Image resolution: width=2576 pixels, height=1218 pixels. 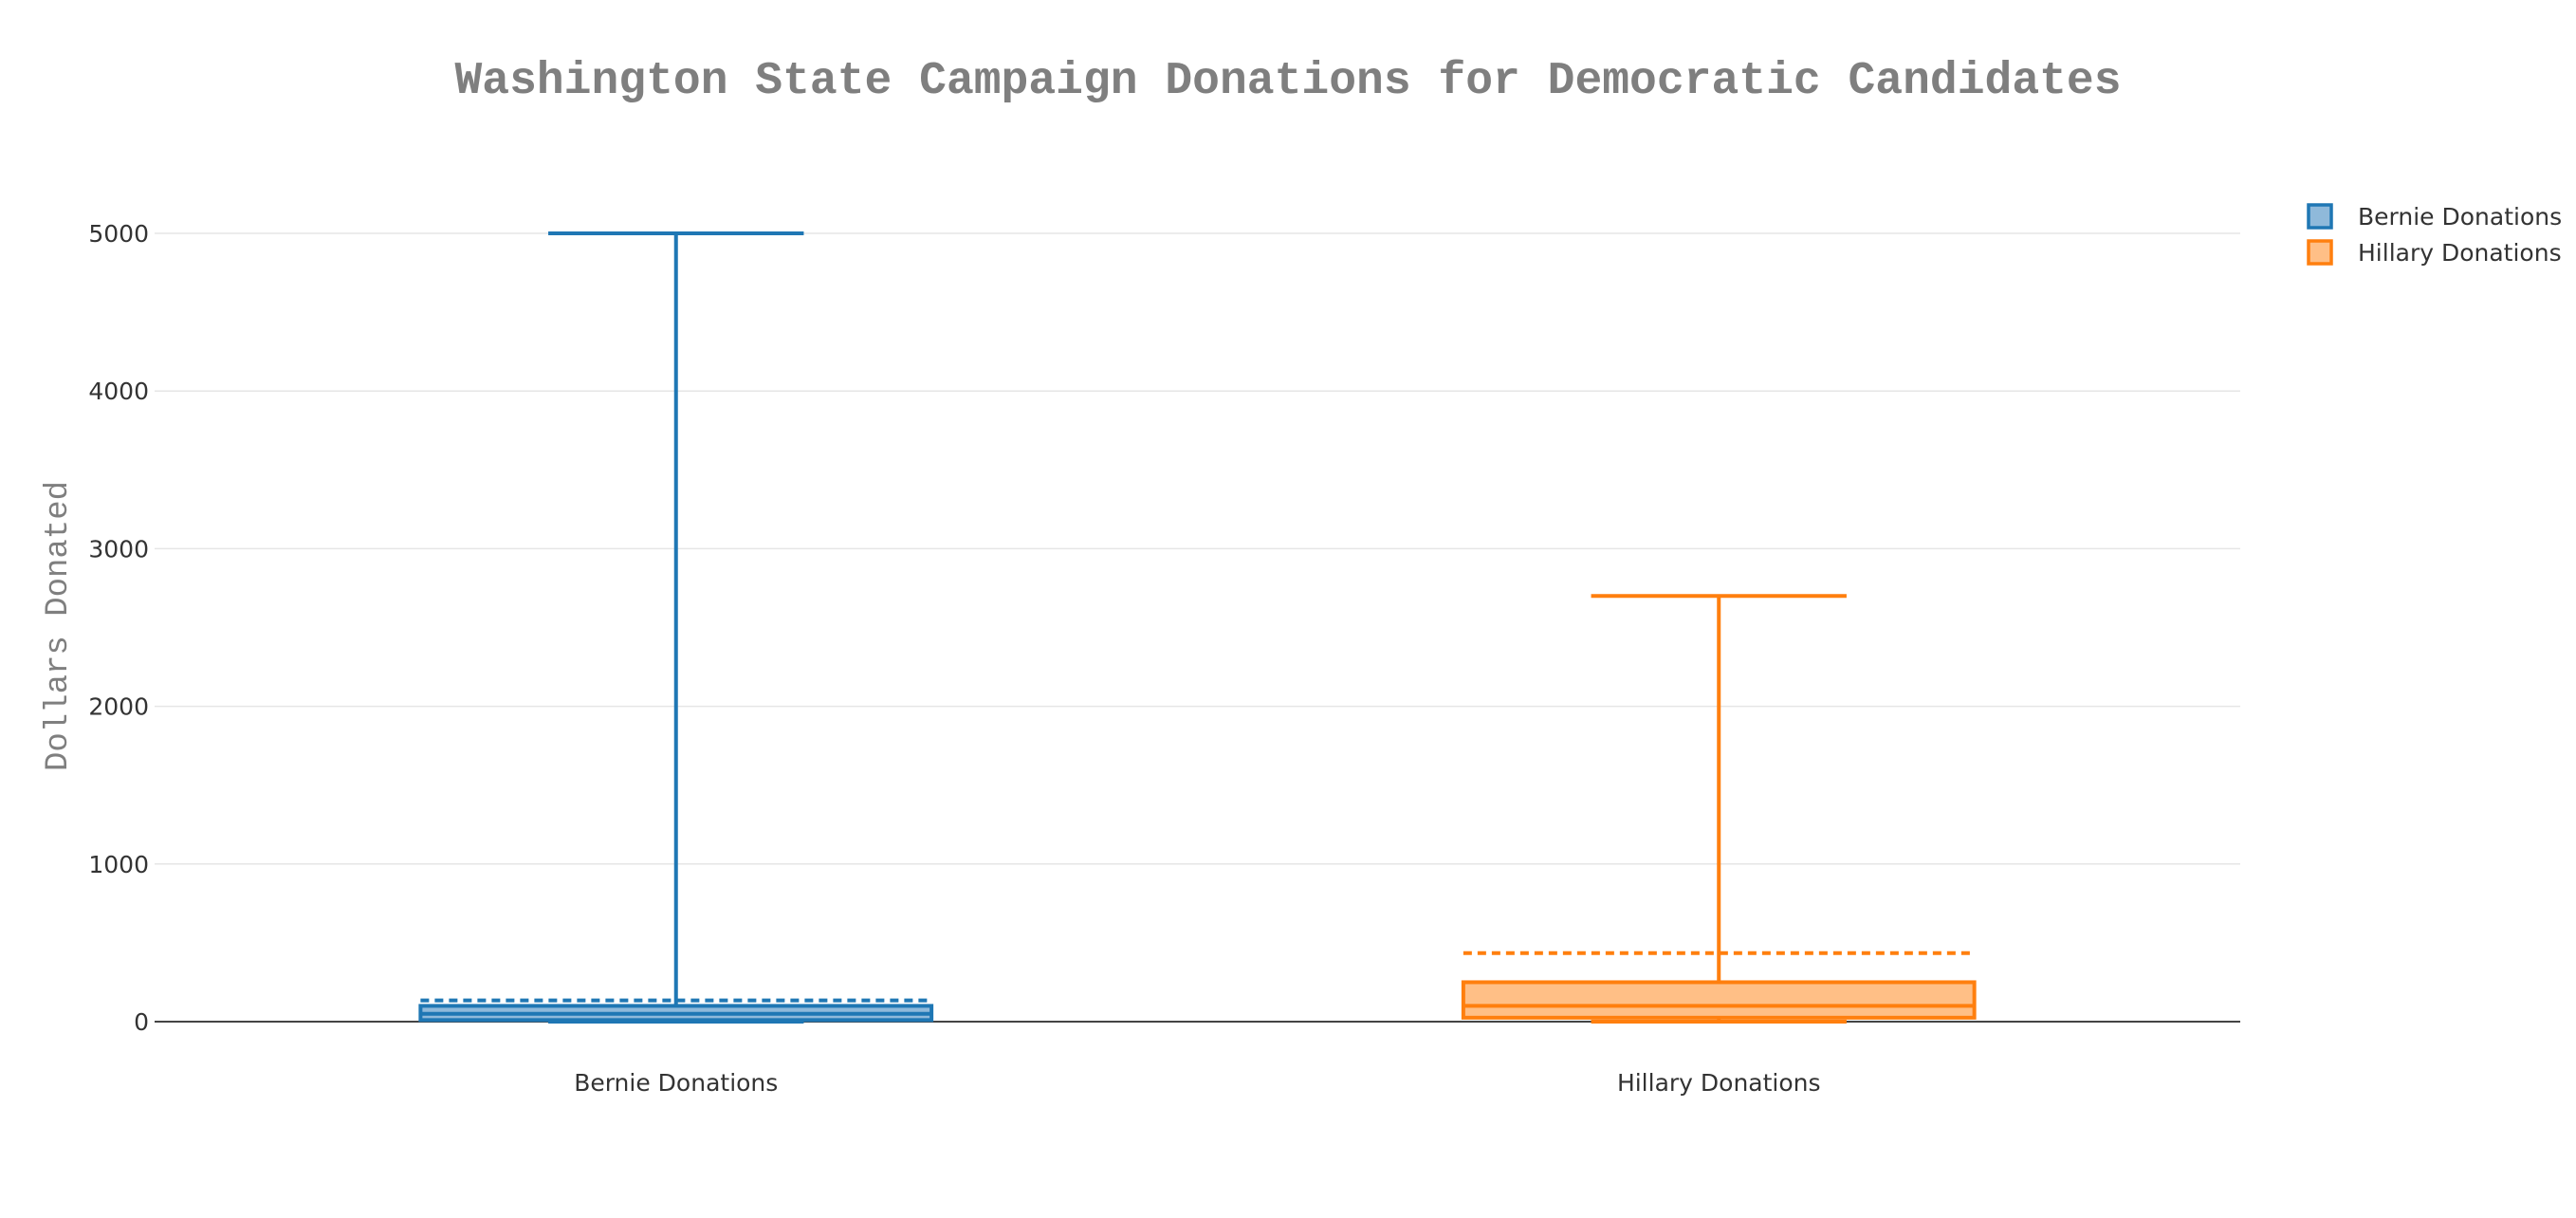 I want to click on x-category-label: Hillary Donations, so click(x=1719, y=1083).